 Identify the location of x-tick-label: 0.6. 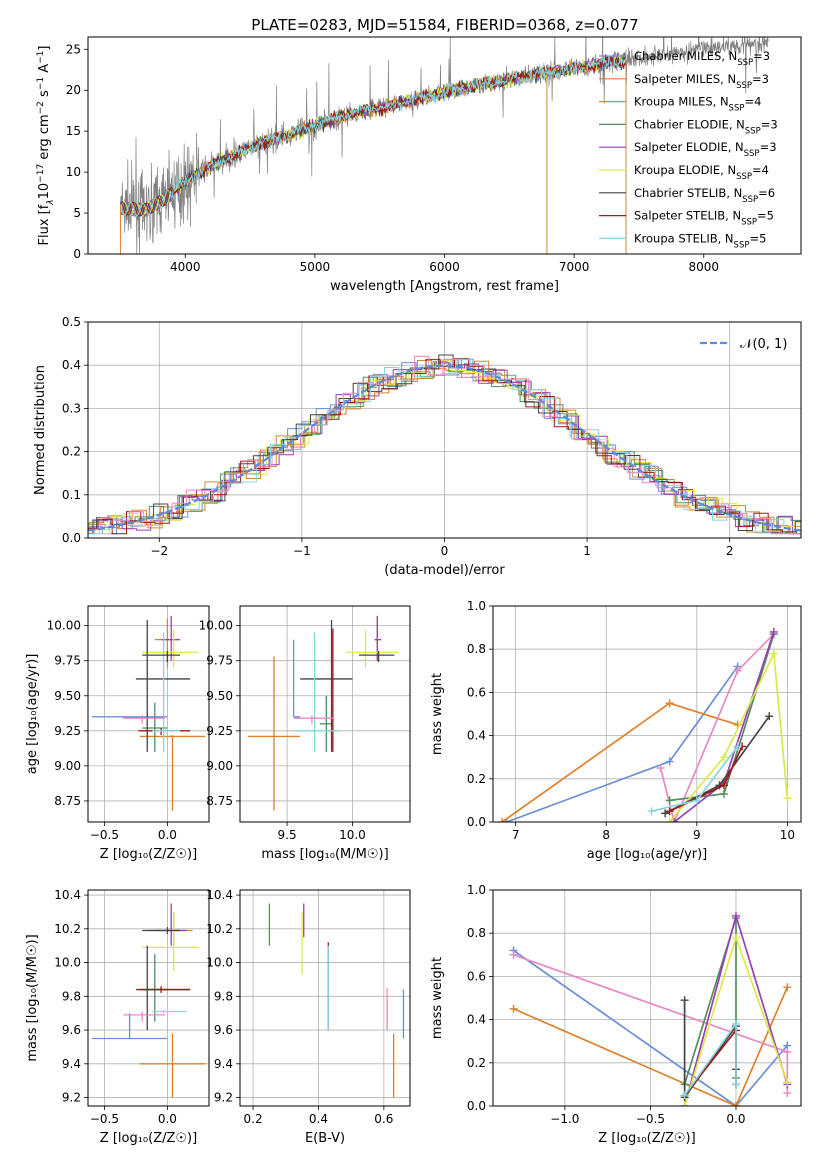
(383, 1119).